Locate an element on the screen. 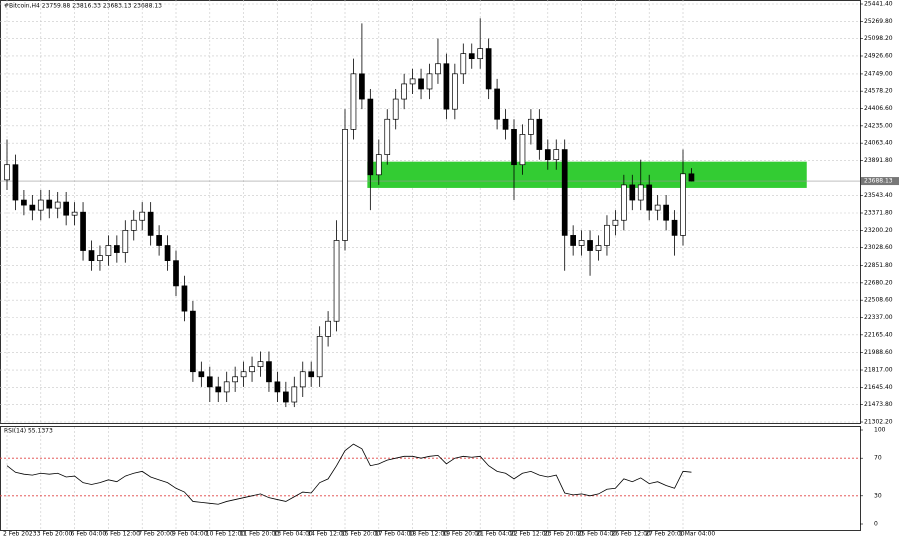 The height and width of the screenshot is (539, 900). y-tick-label: 21473.80 is located at coordinates (878, 404).